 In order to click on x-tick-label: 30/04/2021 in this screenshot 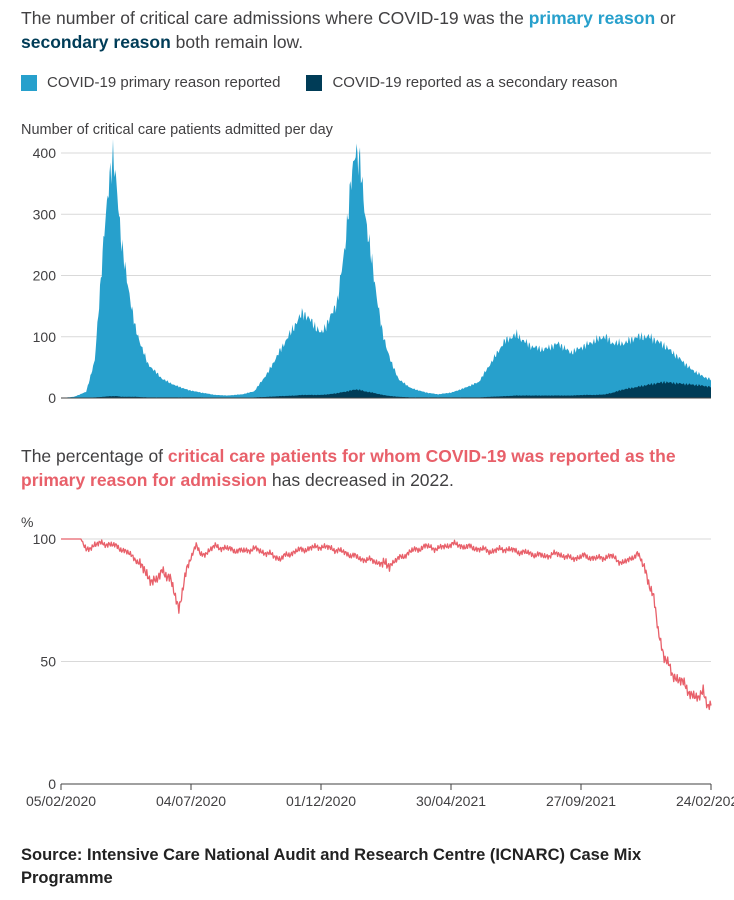, I will do `click(451, 801)`.